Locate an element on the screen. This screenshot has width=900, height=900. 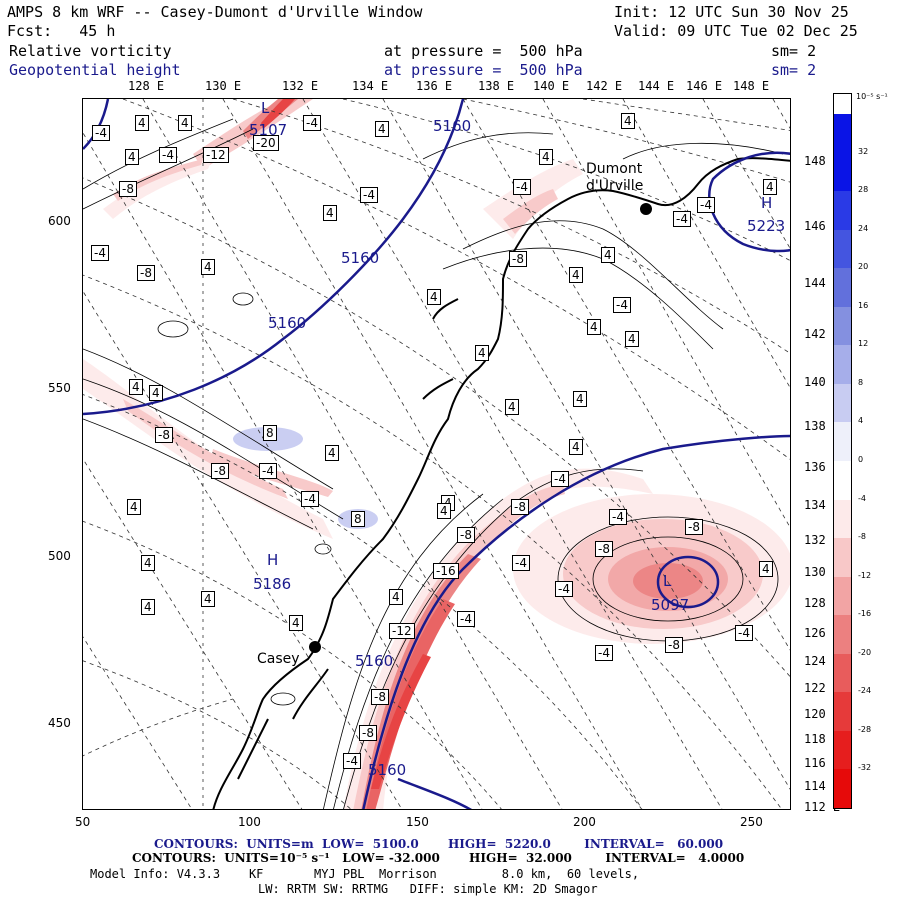
field-2-name: Geopotential height is located at coordinates (95, 70).